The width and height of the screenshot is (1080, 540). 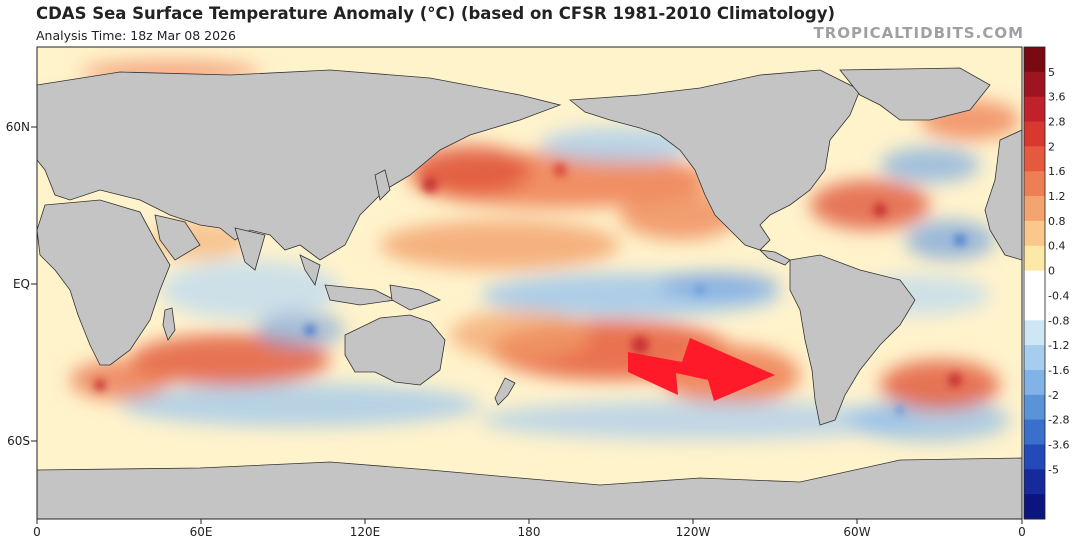 I want to click on colorbar-label: 2.8, so click(x=1057, y=122).